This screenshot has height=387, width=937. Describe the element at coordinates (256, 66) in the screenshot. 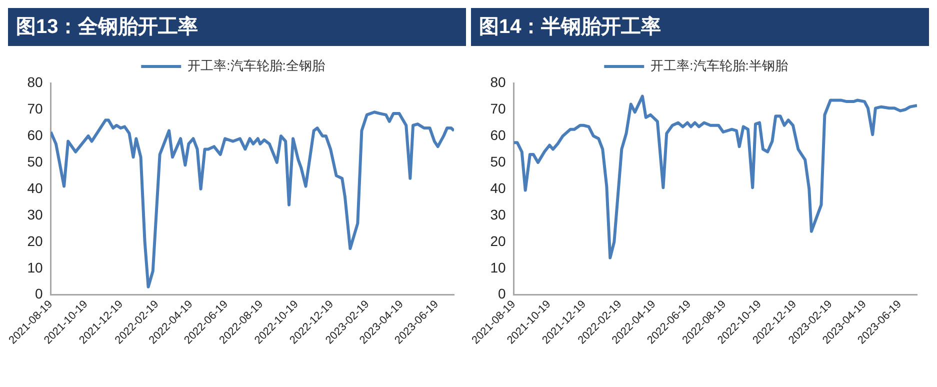

I see `legend-label: 开工率:汽车轮胎:全钢胎` at that location.